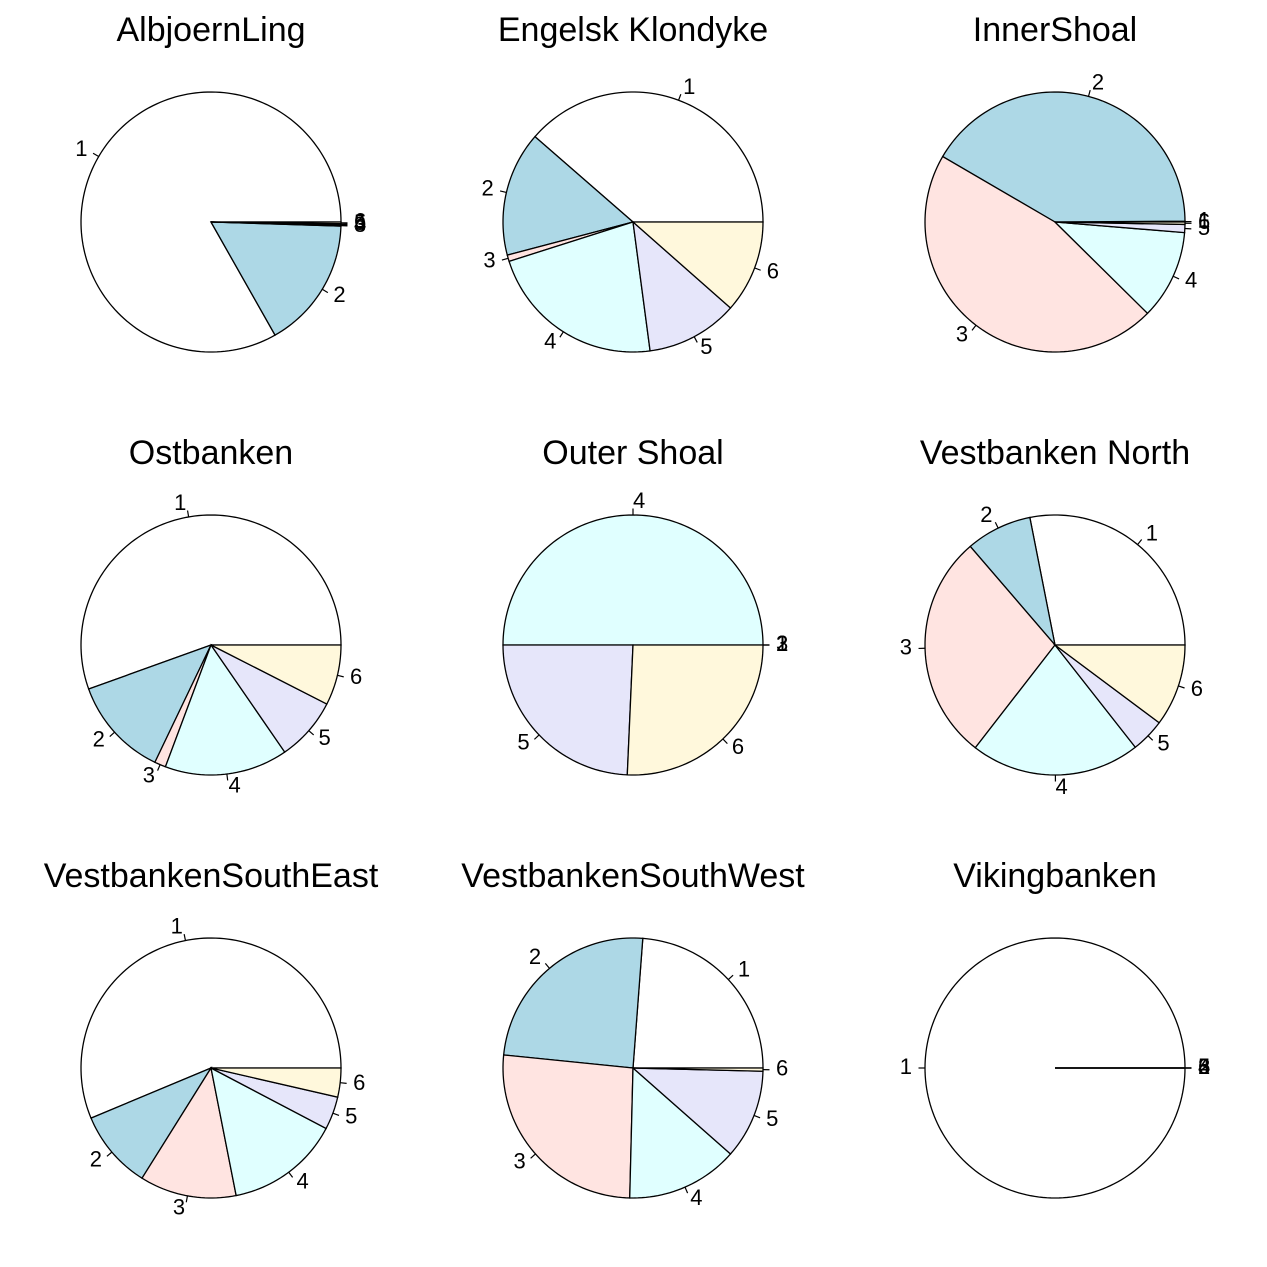 The image size is (1267, 1267). Describe the element at coordinates (211, 453) in the screenshot. I see `chart-title: Ostbanken` at that location.